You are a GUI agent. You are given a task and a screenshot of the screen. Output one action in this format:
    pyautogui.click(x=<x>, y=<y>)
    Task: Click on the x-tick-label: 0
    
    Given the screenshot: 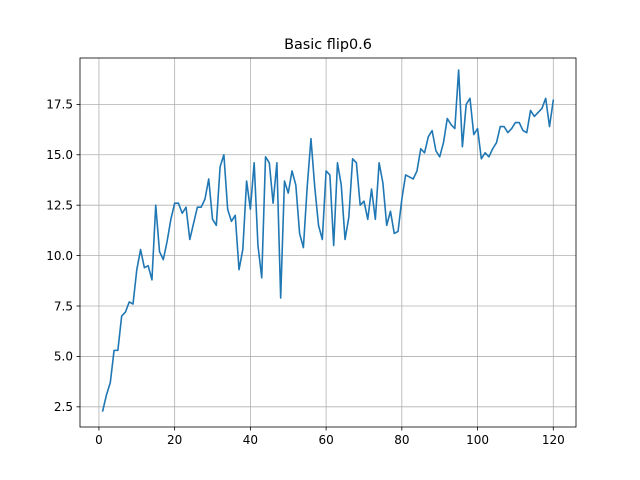 What is the action you would take?
    pyautogui.click(x=99, y=440)
    